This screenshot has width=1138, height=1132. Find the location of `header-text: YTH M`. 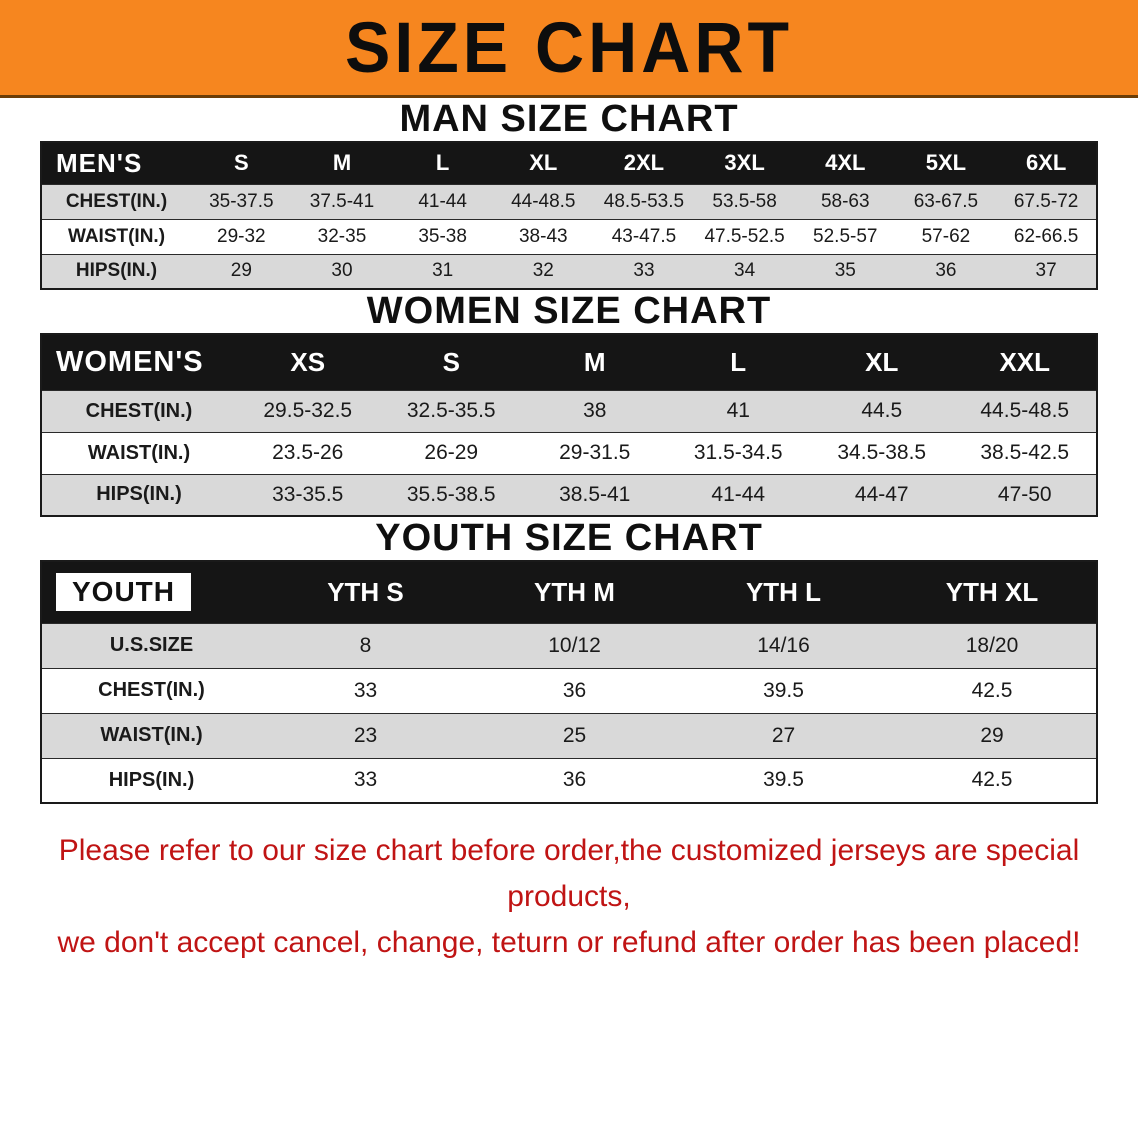

header-text: YTH M is located at coordinates (574, 591).